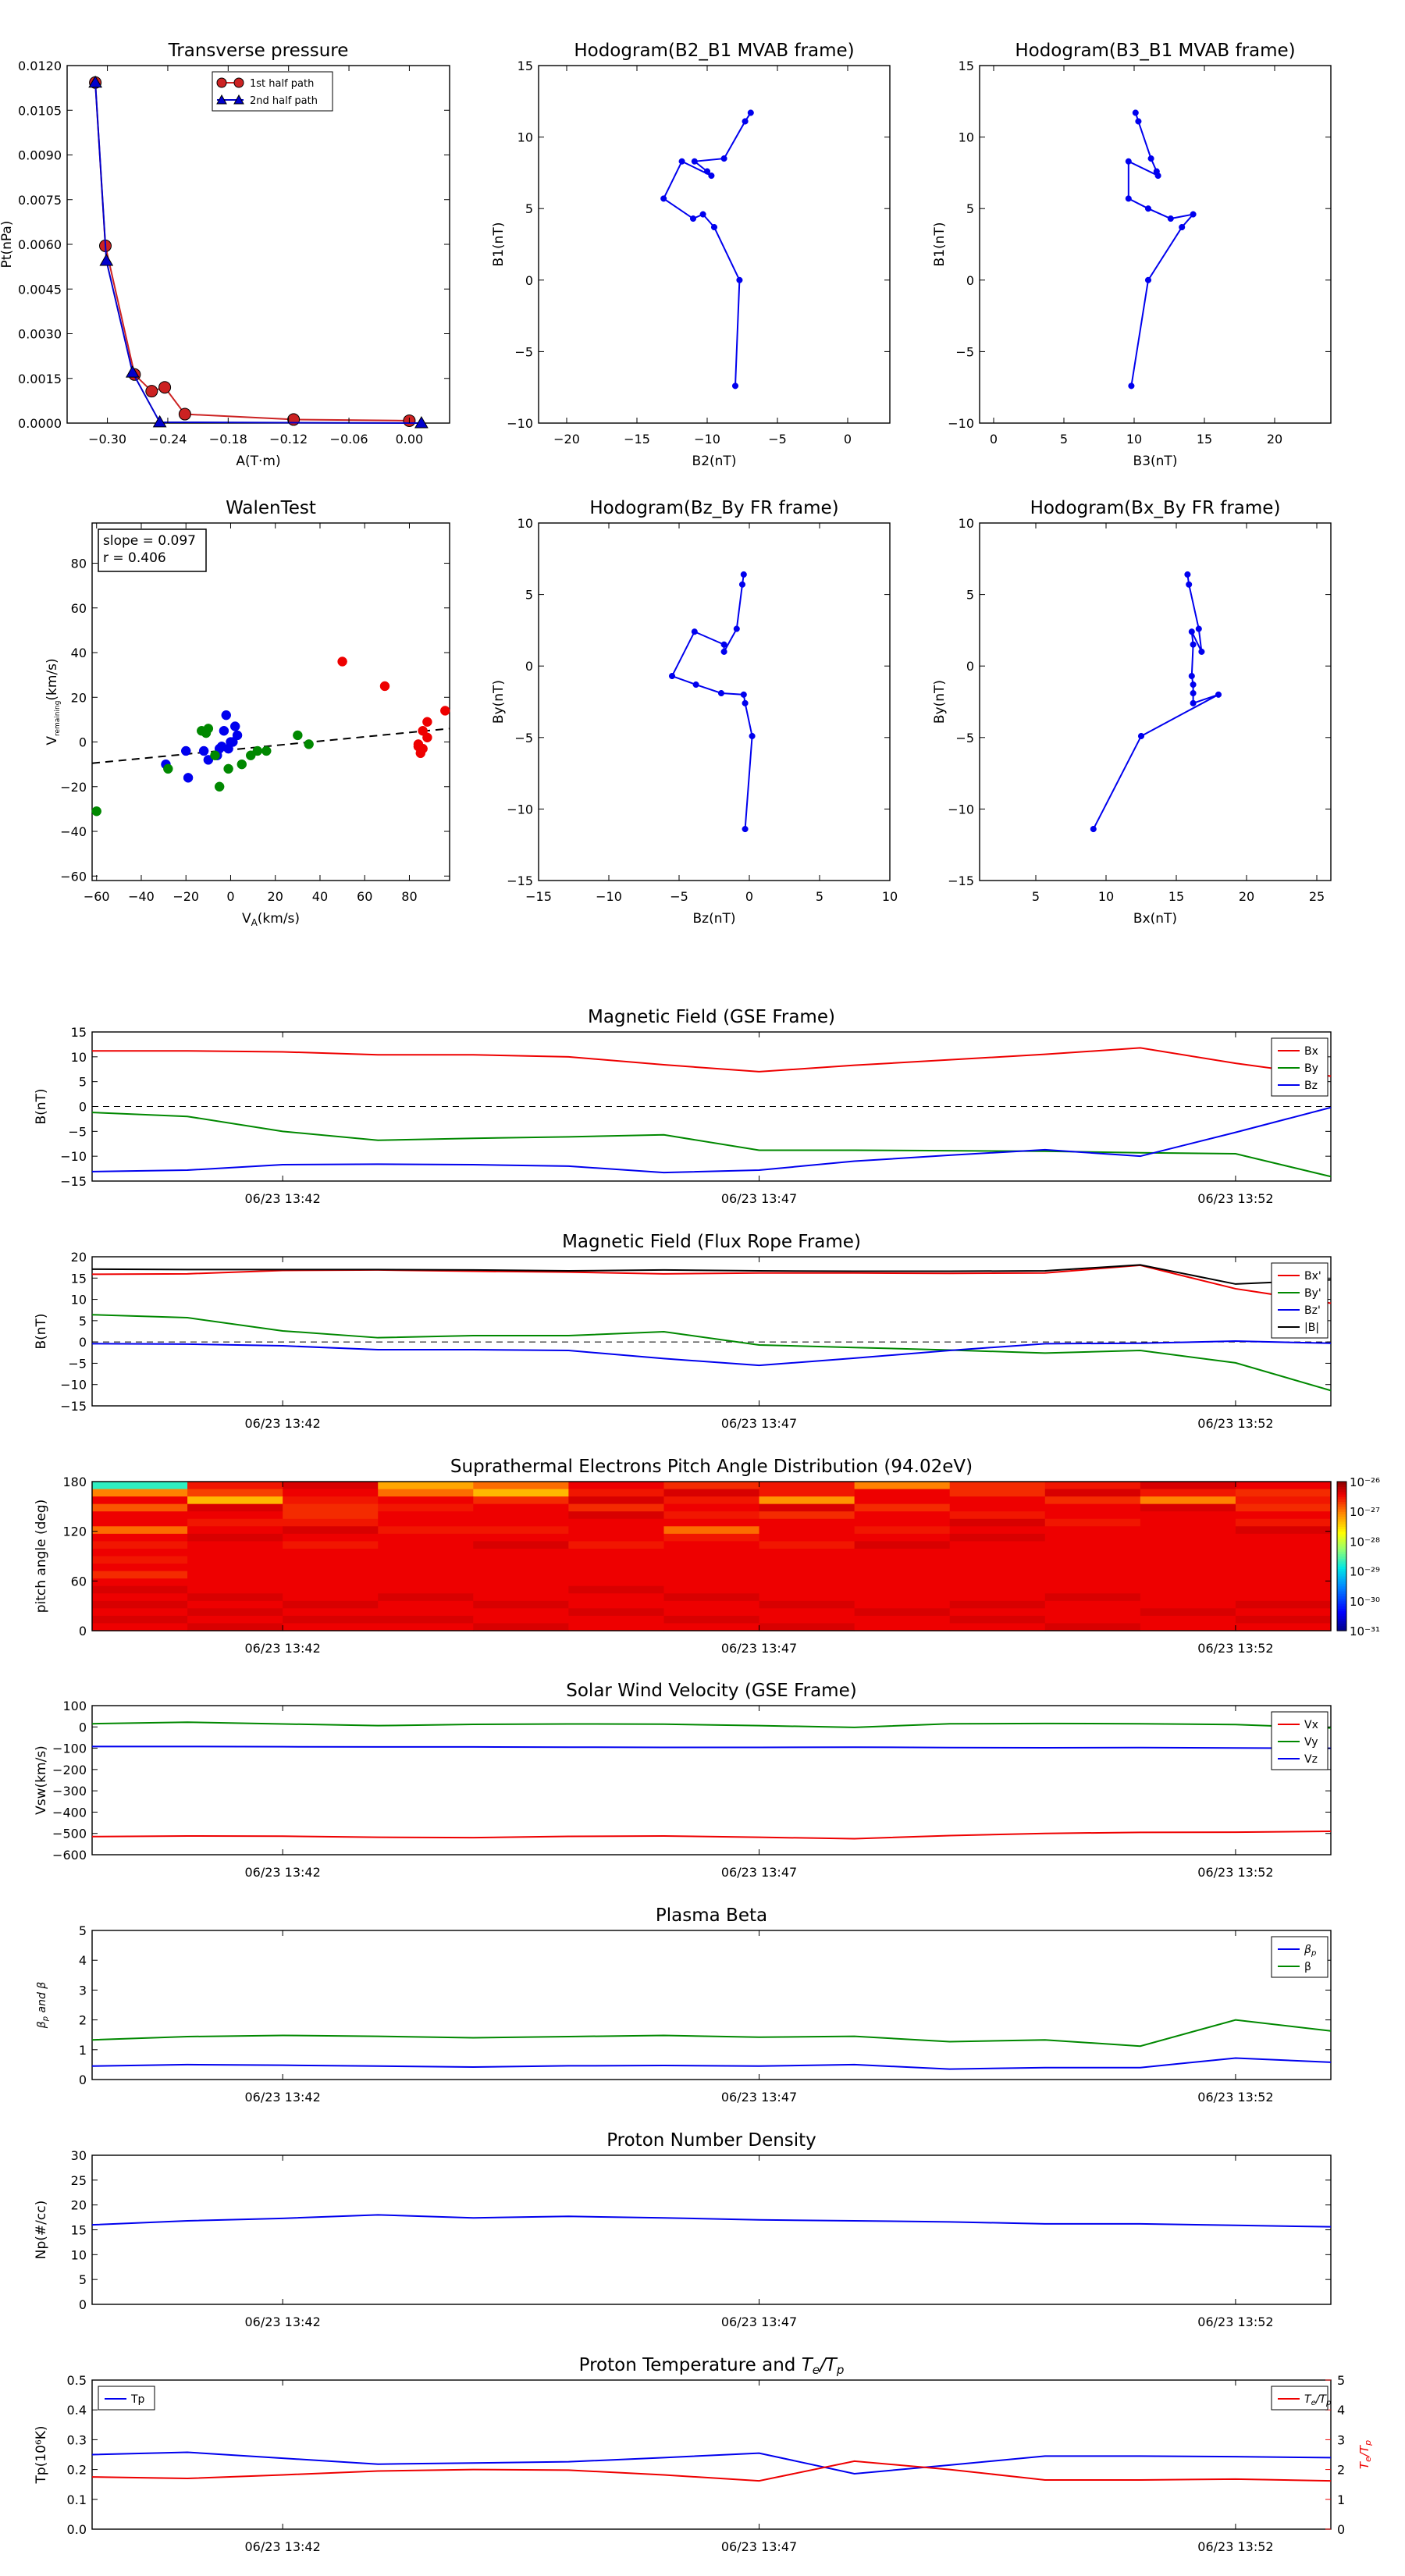 The width and height of the screenshot is (1405, 2576). I want to click on mag-flux-rope-xticklabel: 06/23 13:42, so click(282, 1423).